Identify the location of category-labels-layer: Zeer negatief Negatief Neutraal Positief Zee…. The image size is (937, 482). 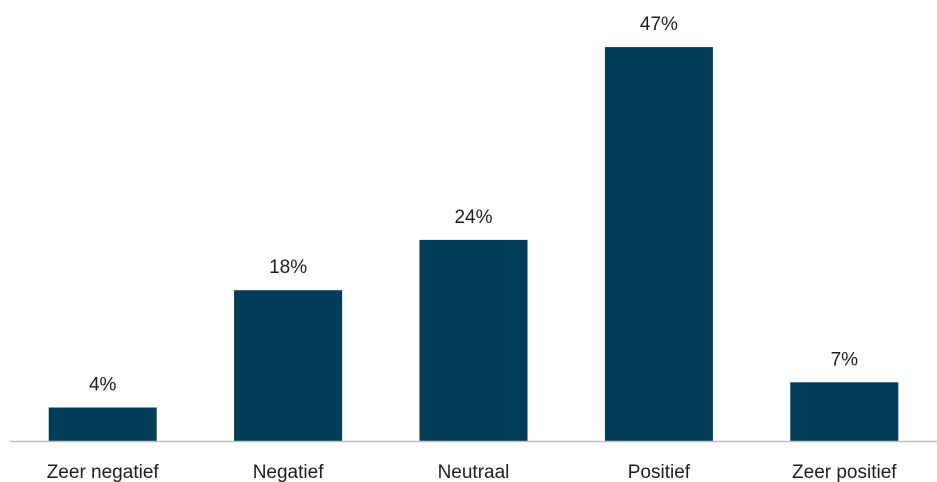
(472, 472).